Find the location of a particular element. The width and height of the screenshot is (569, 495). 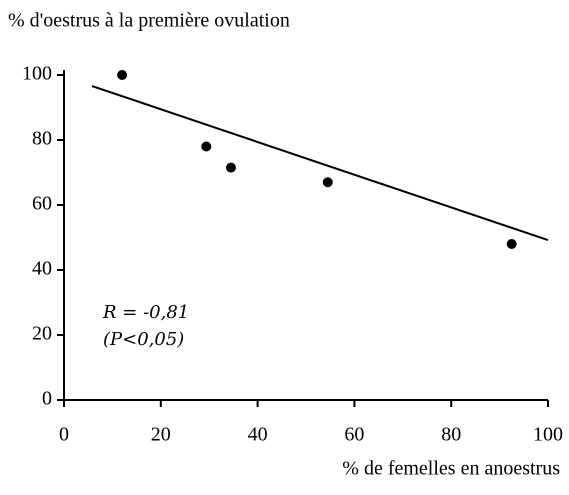

y-tick-label: 100 is located at coordinates (37, 74).